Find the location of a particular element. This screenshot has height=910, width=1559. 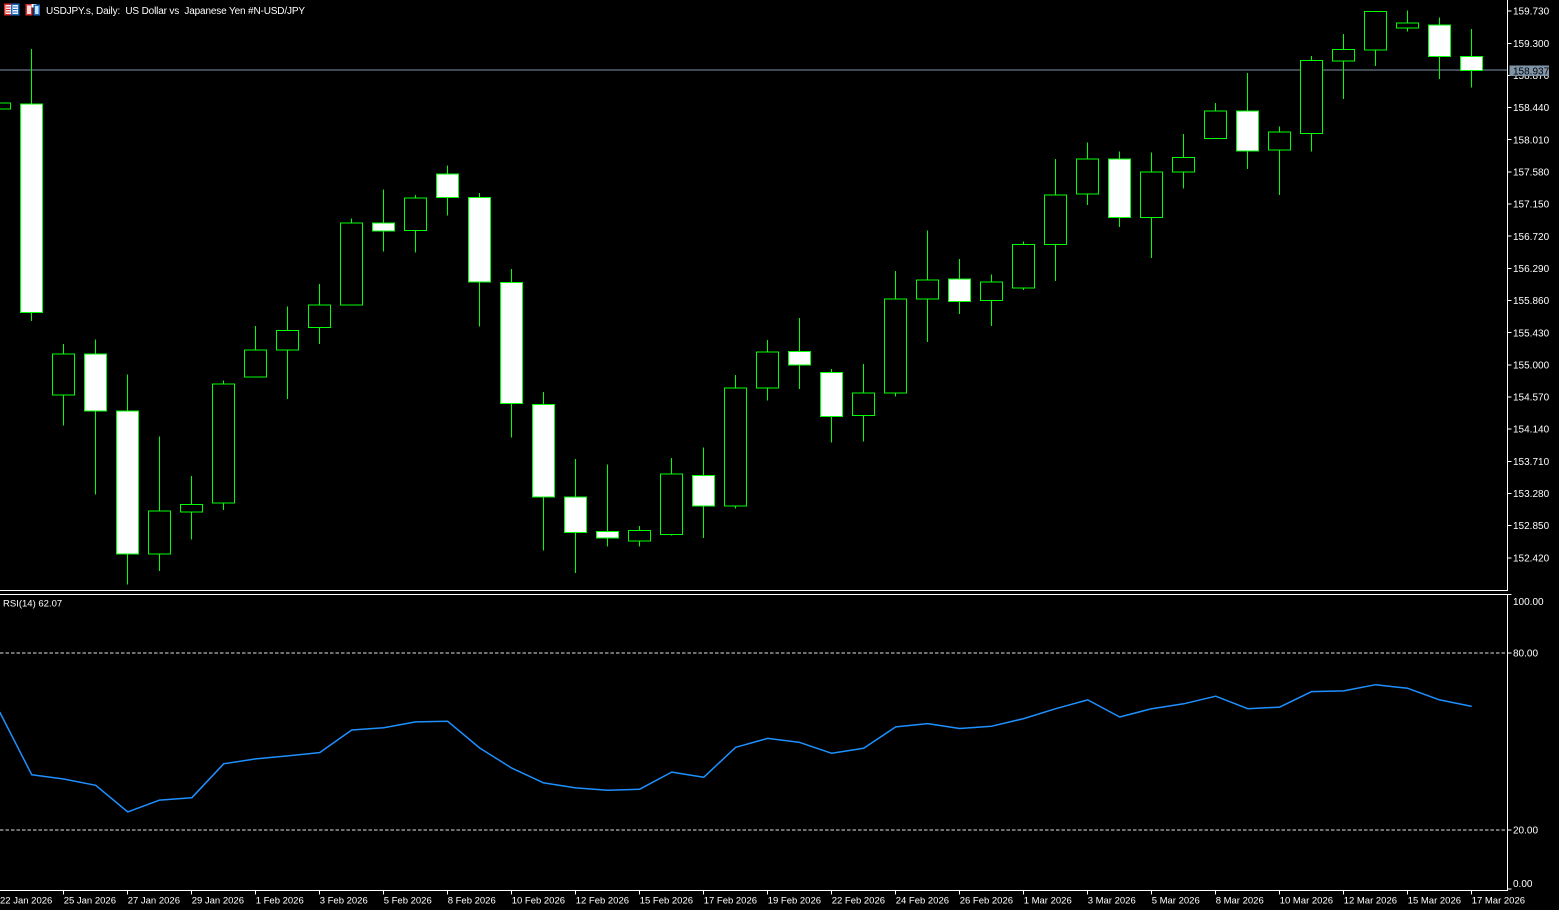

svg-text: 155.000 is located at coordinates (1531, 365).